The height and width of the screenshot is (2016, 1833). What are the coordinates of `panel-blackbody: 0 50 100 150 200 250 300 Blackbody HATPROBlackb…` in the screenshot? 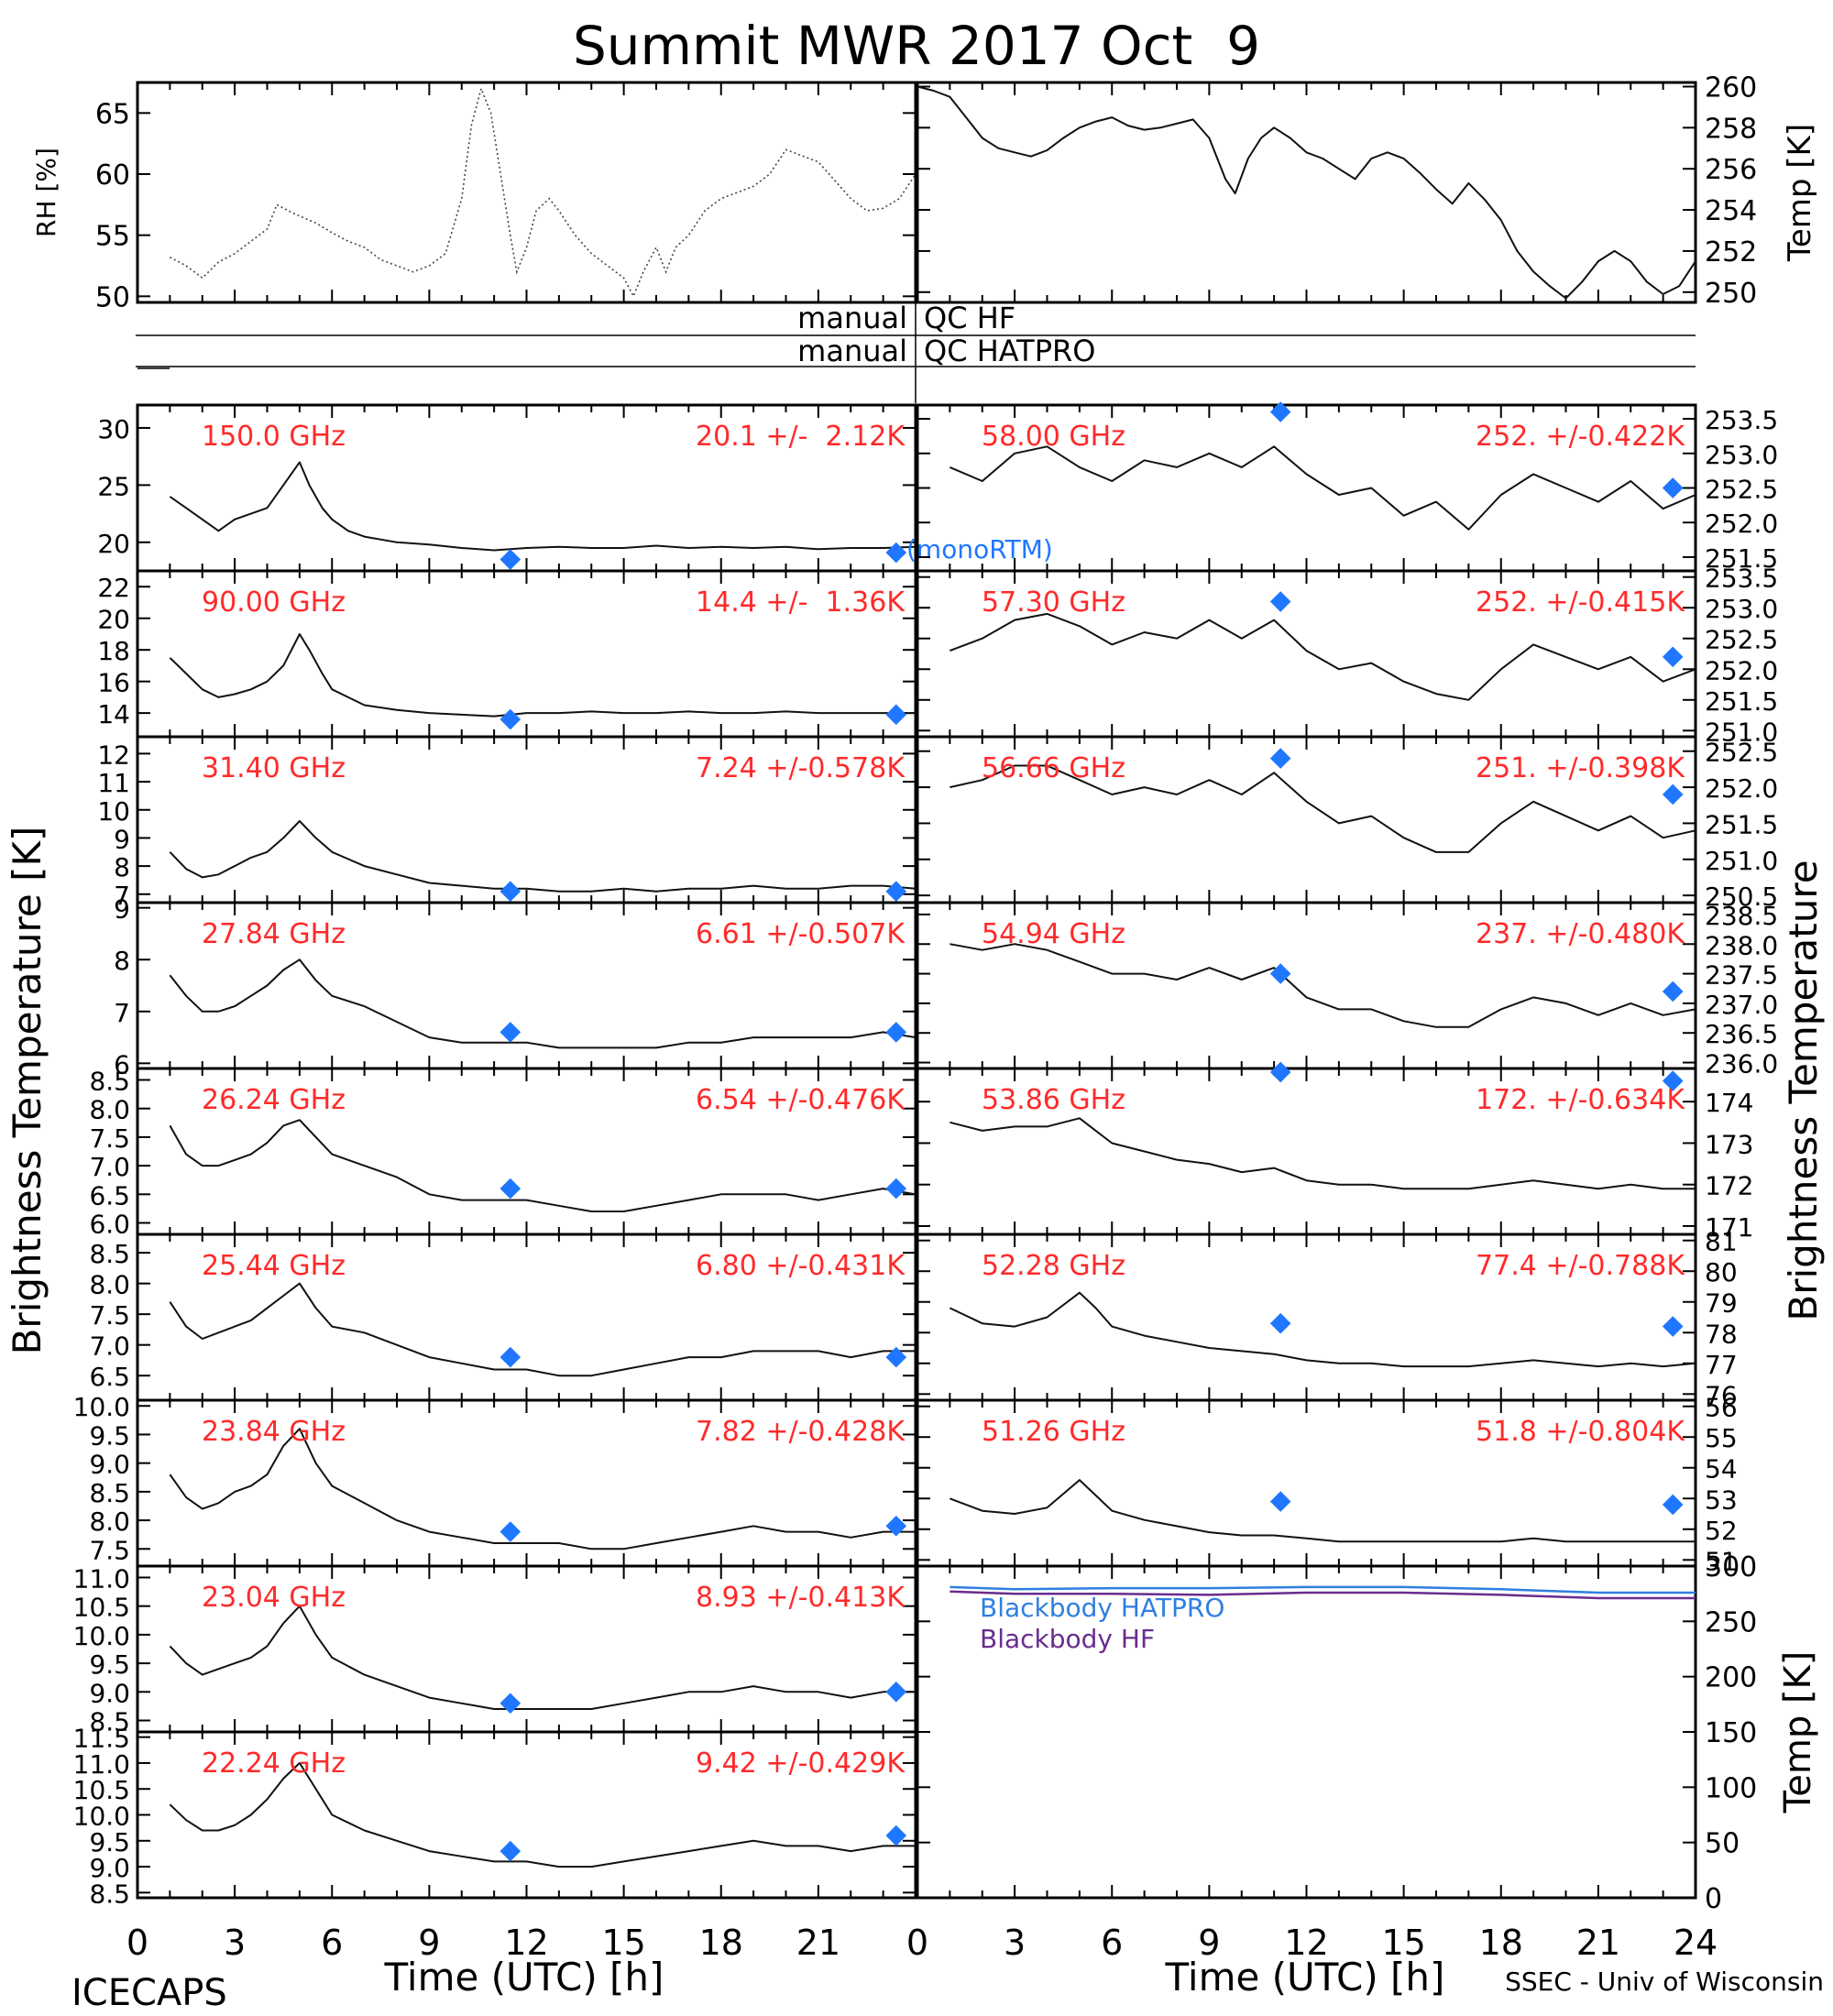 It's located at (1367, 1733).